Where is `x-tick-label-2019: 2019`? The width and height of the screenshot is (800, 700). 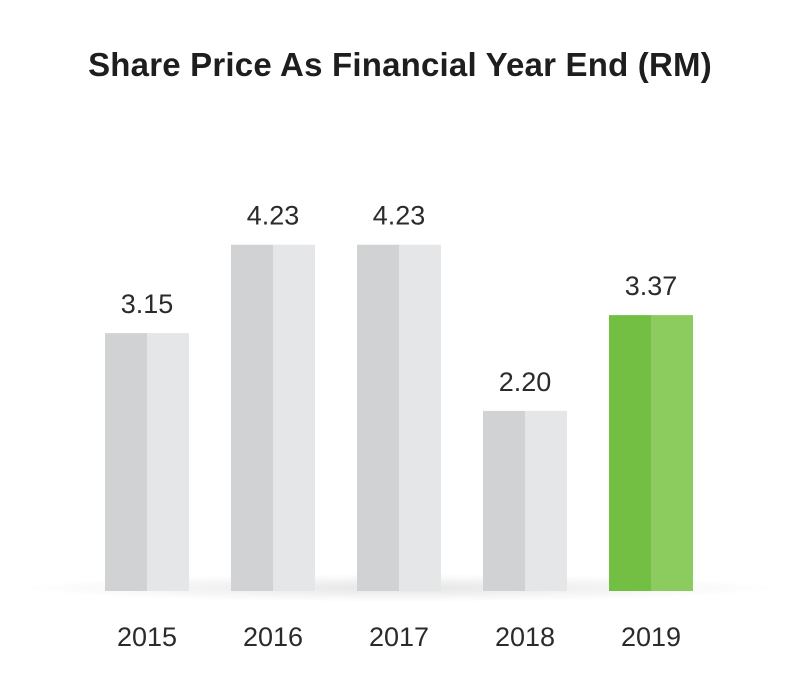
x-tick-label-2019: 2019 is located at coordinates (651, 637).